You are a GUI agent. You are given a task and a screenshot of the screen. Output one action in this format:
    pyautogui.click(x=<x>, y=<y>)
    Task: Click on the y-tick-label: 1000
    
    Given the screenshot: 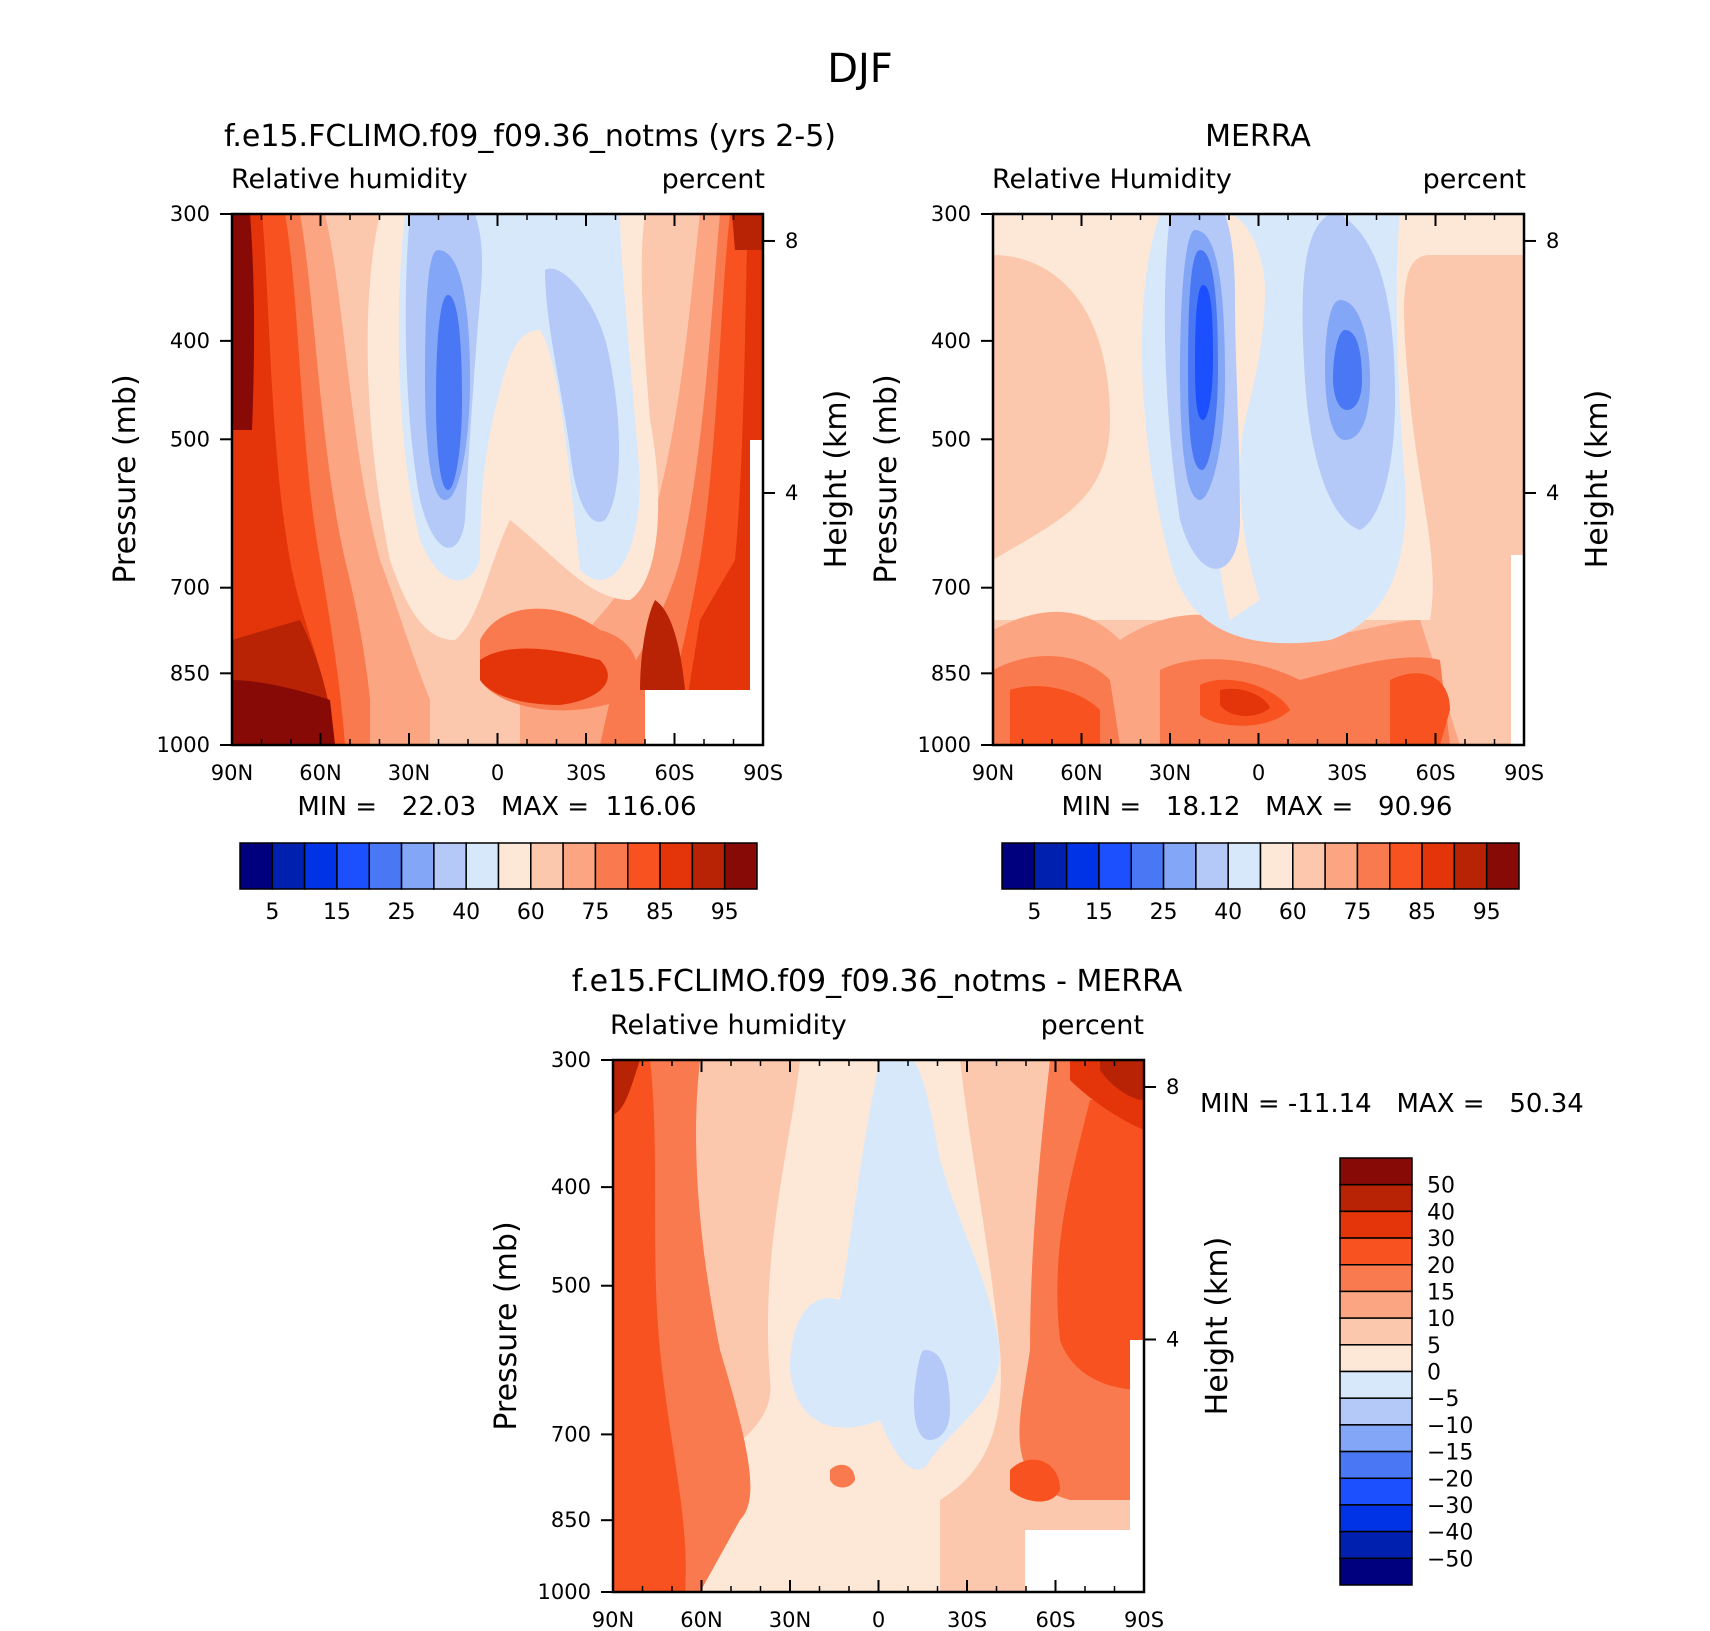 What is the action you would take?
    pyautogui.click(x=944, y=745)
    